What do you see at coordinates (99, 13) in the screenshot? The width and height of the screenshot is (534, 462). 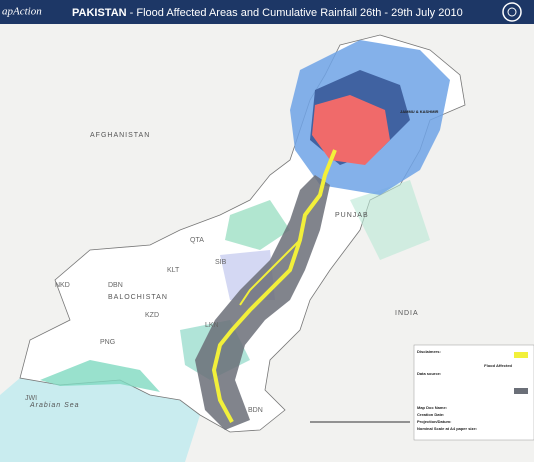 I see `title-bold: PAKISTAN` at bounding box center [99, 13].